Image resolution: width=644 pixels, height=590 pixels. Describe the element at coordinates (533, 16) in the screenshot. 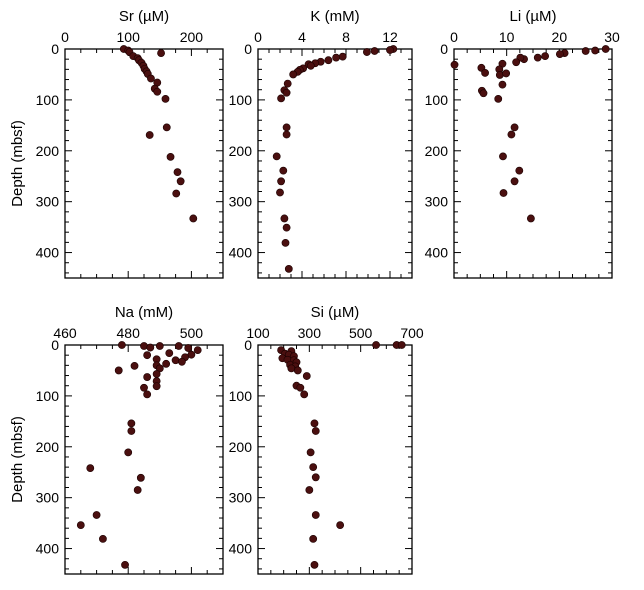

I see `panel-title-2: Li (µM)` at that location.